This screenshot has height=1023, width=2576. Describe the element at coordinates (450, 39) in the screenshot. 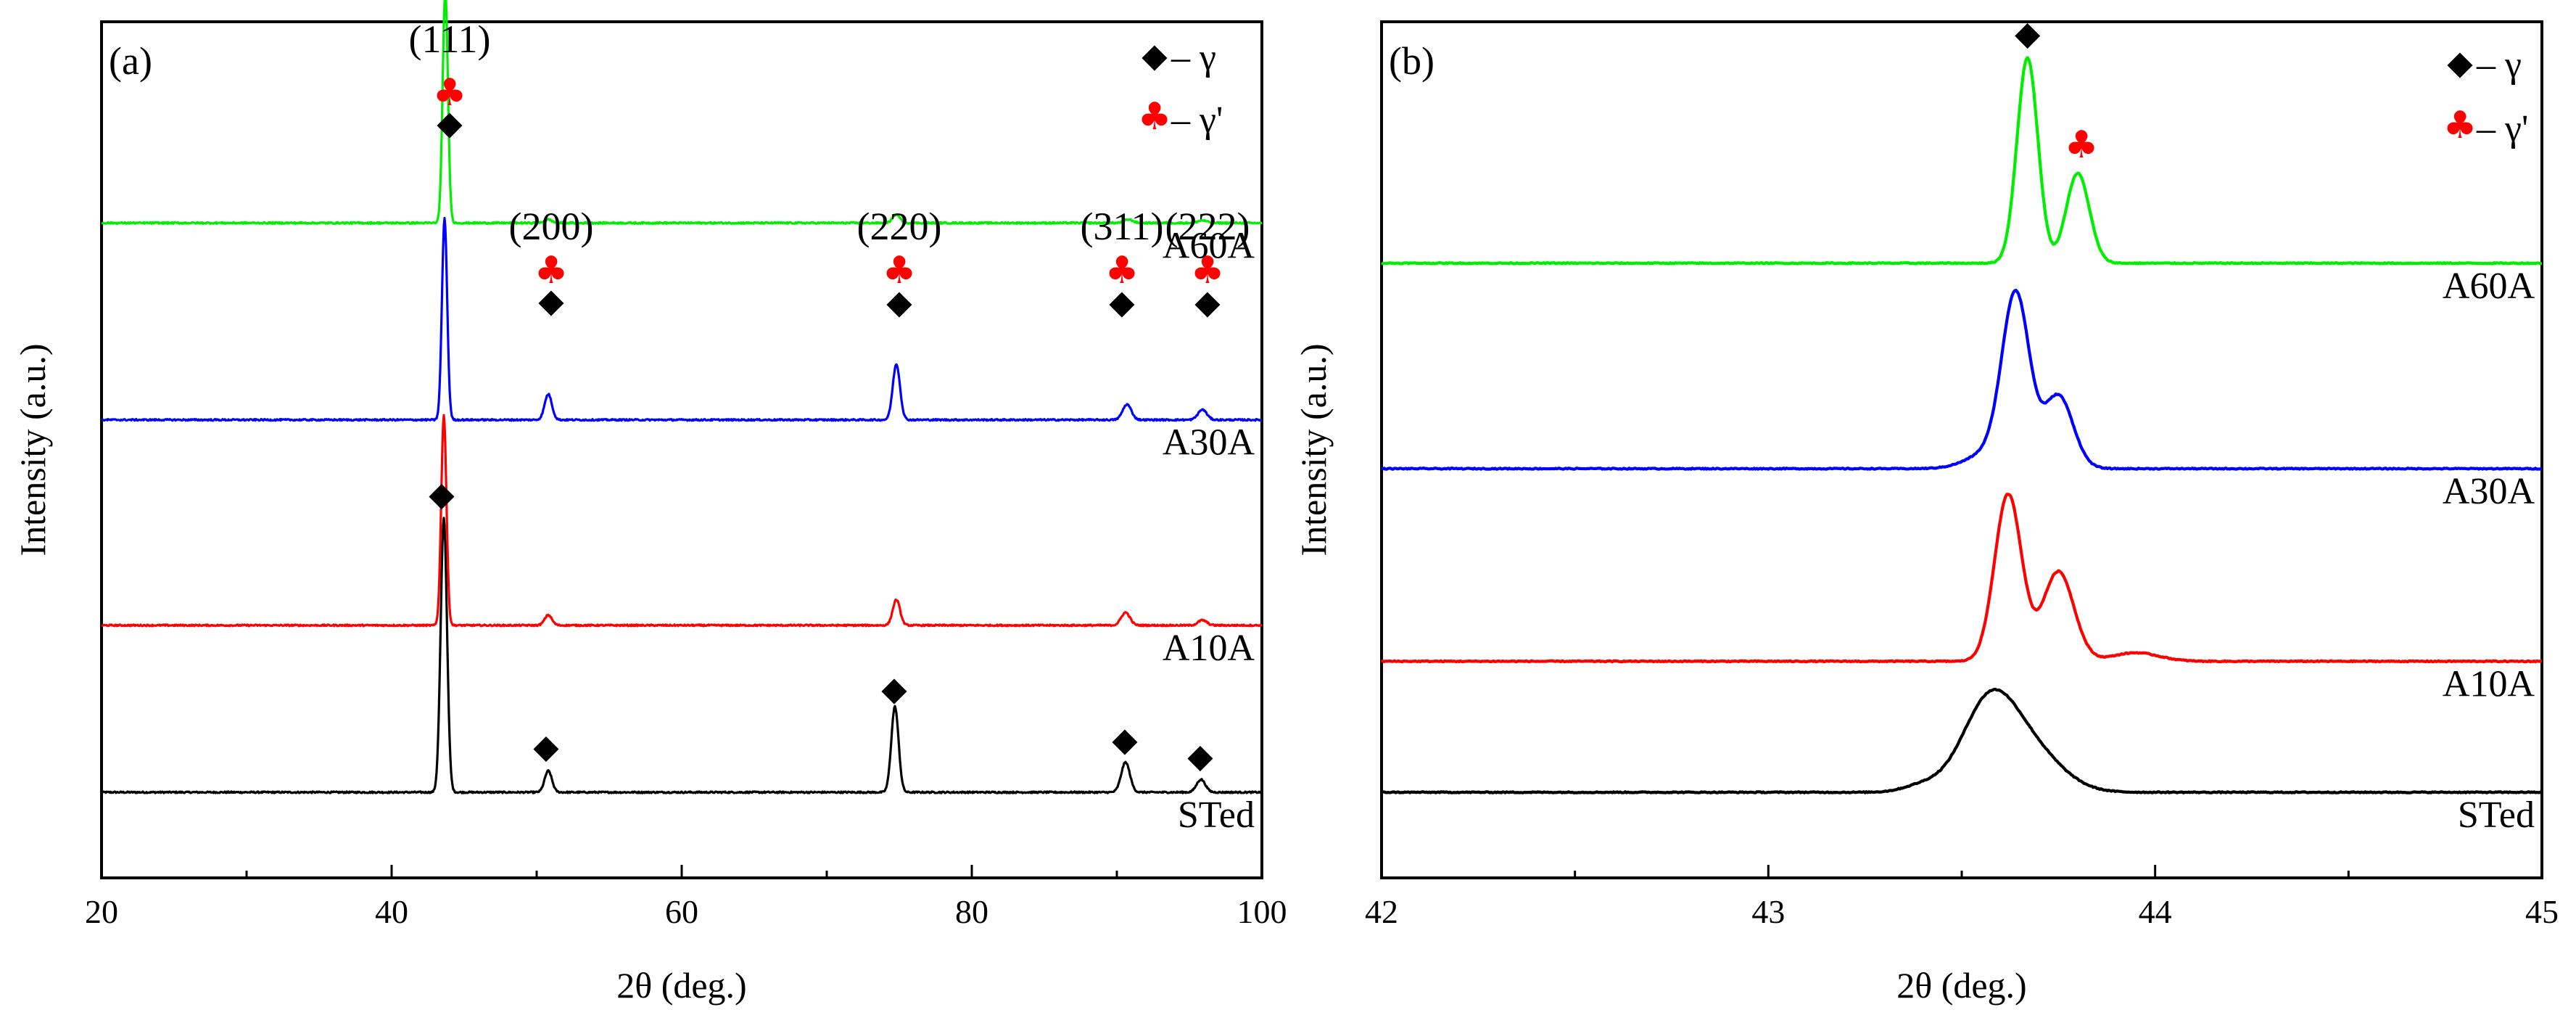

I see `panel-a-hkl-label-111: (111)` at that location.